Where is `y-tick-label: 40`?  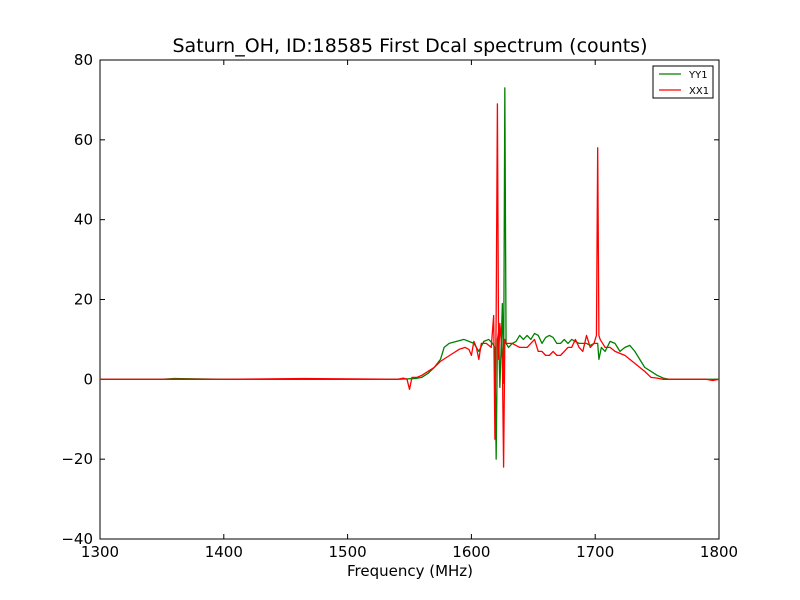 y-tick-label: 40 is located at coordinates (83, 220).